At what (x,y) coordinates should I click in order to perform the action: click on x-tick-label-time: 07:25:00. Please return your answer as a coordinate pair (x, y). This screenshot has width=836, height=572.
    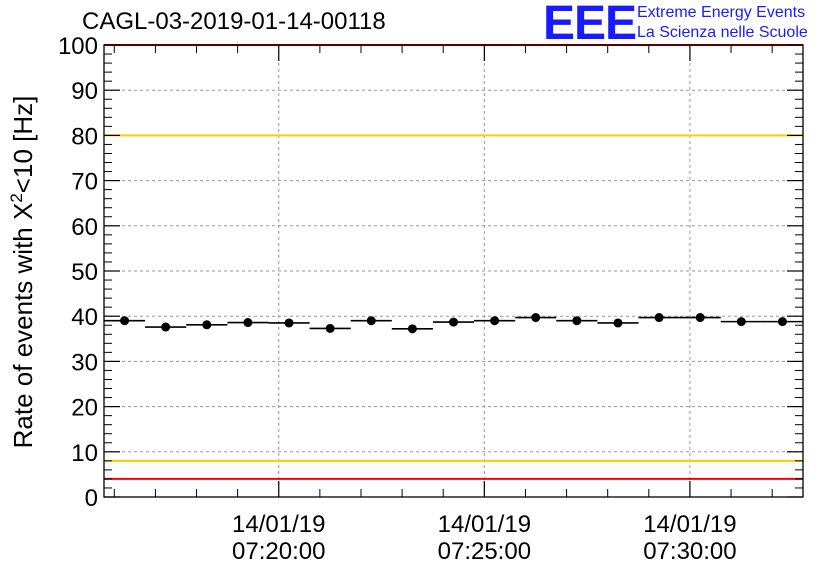
    Looking at the image, I should click on (484, 551).